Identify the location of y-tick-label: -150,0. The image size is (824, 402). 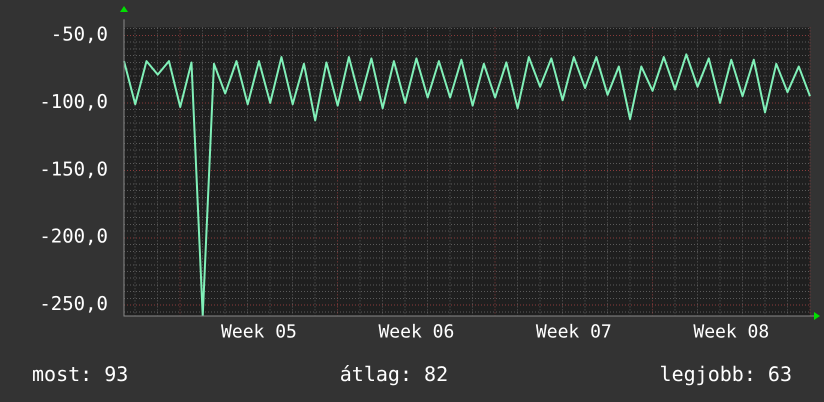
(73, 169).